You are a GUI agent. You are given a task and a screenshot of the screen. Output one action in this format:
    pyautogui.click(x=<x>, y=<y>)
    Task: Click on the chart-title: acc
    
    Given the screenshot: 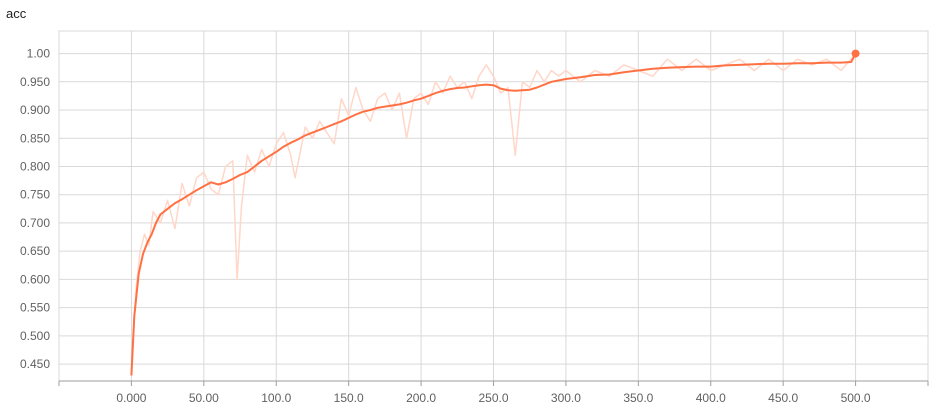 What is the action you would take?
    pyautogui.click(x=16, y=13)
    